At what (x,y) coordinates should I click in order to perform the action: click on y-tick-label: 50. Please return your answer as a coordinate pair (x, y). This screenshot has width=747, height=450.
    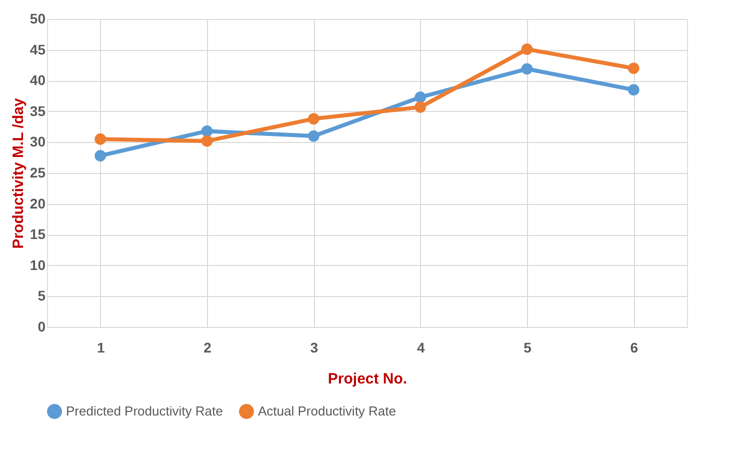
    Looking at the image, I should click on (38, 18).